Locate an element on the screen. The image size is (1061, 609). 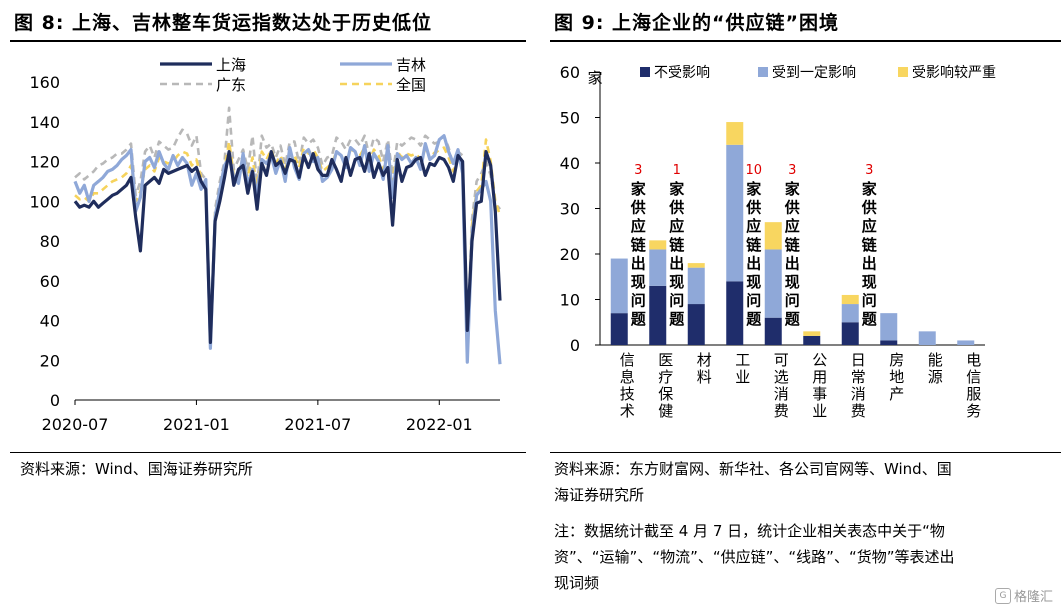
x-tick-label-2021-07: 2021-07 is located at coordinates (317, 424).